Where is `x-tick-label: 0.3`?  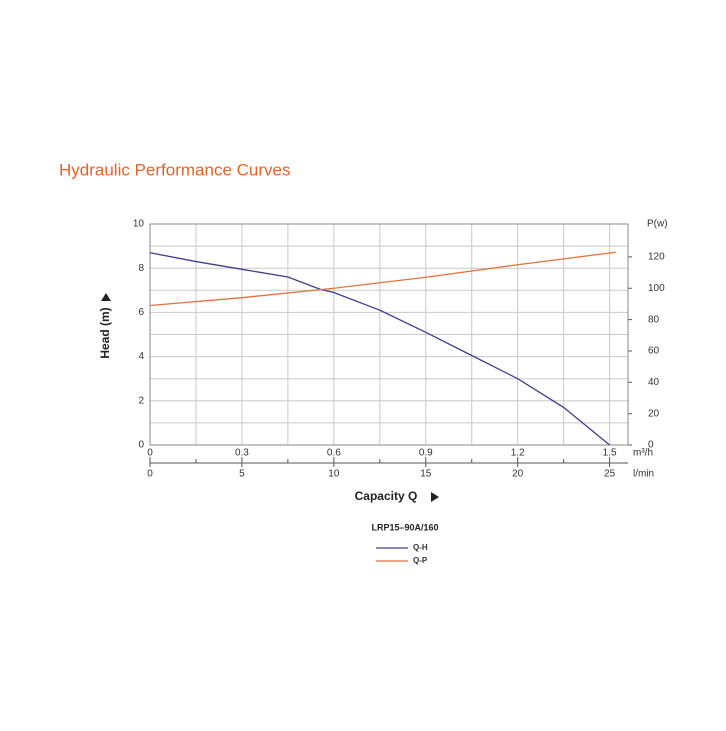 x-tick-label: 0.3 is located at coordinates (242, 453).